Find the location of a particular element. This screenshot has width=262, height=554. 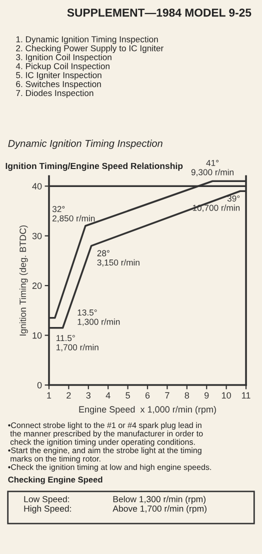

annotation: 32° 2,850 r/min is located at coordinates (73, 214).